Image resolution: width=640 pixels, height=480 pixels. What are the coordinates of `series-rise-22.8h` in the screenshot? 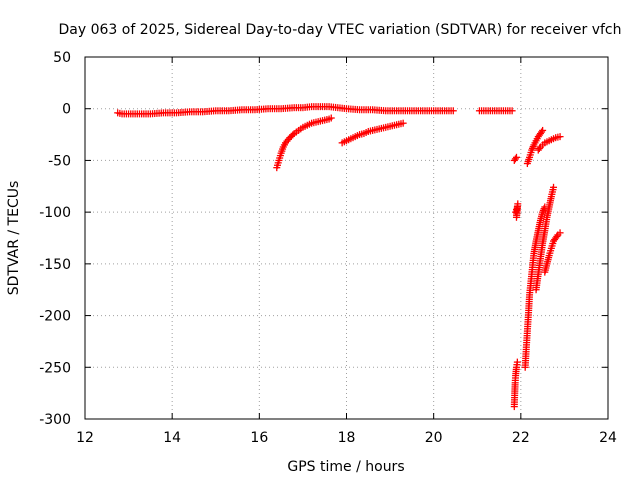 It's located at (552, 252).